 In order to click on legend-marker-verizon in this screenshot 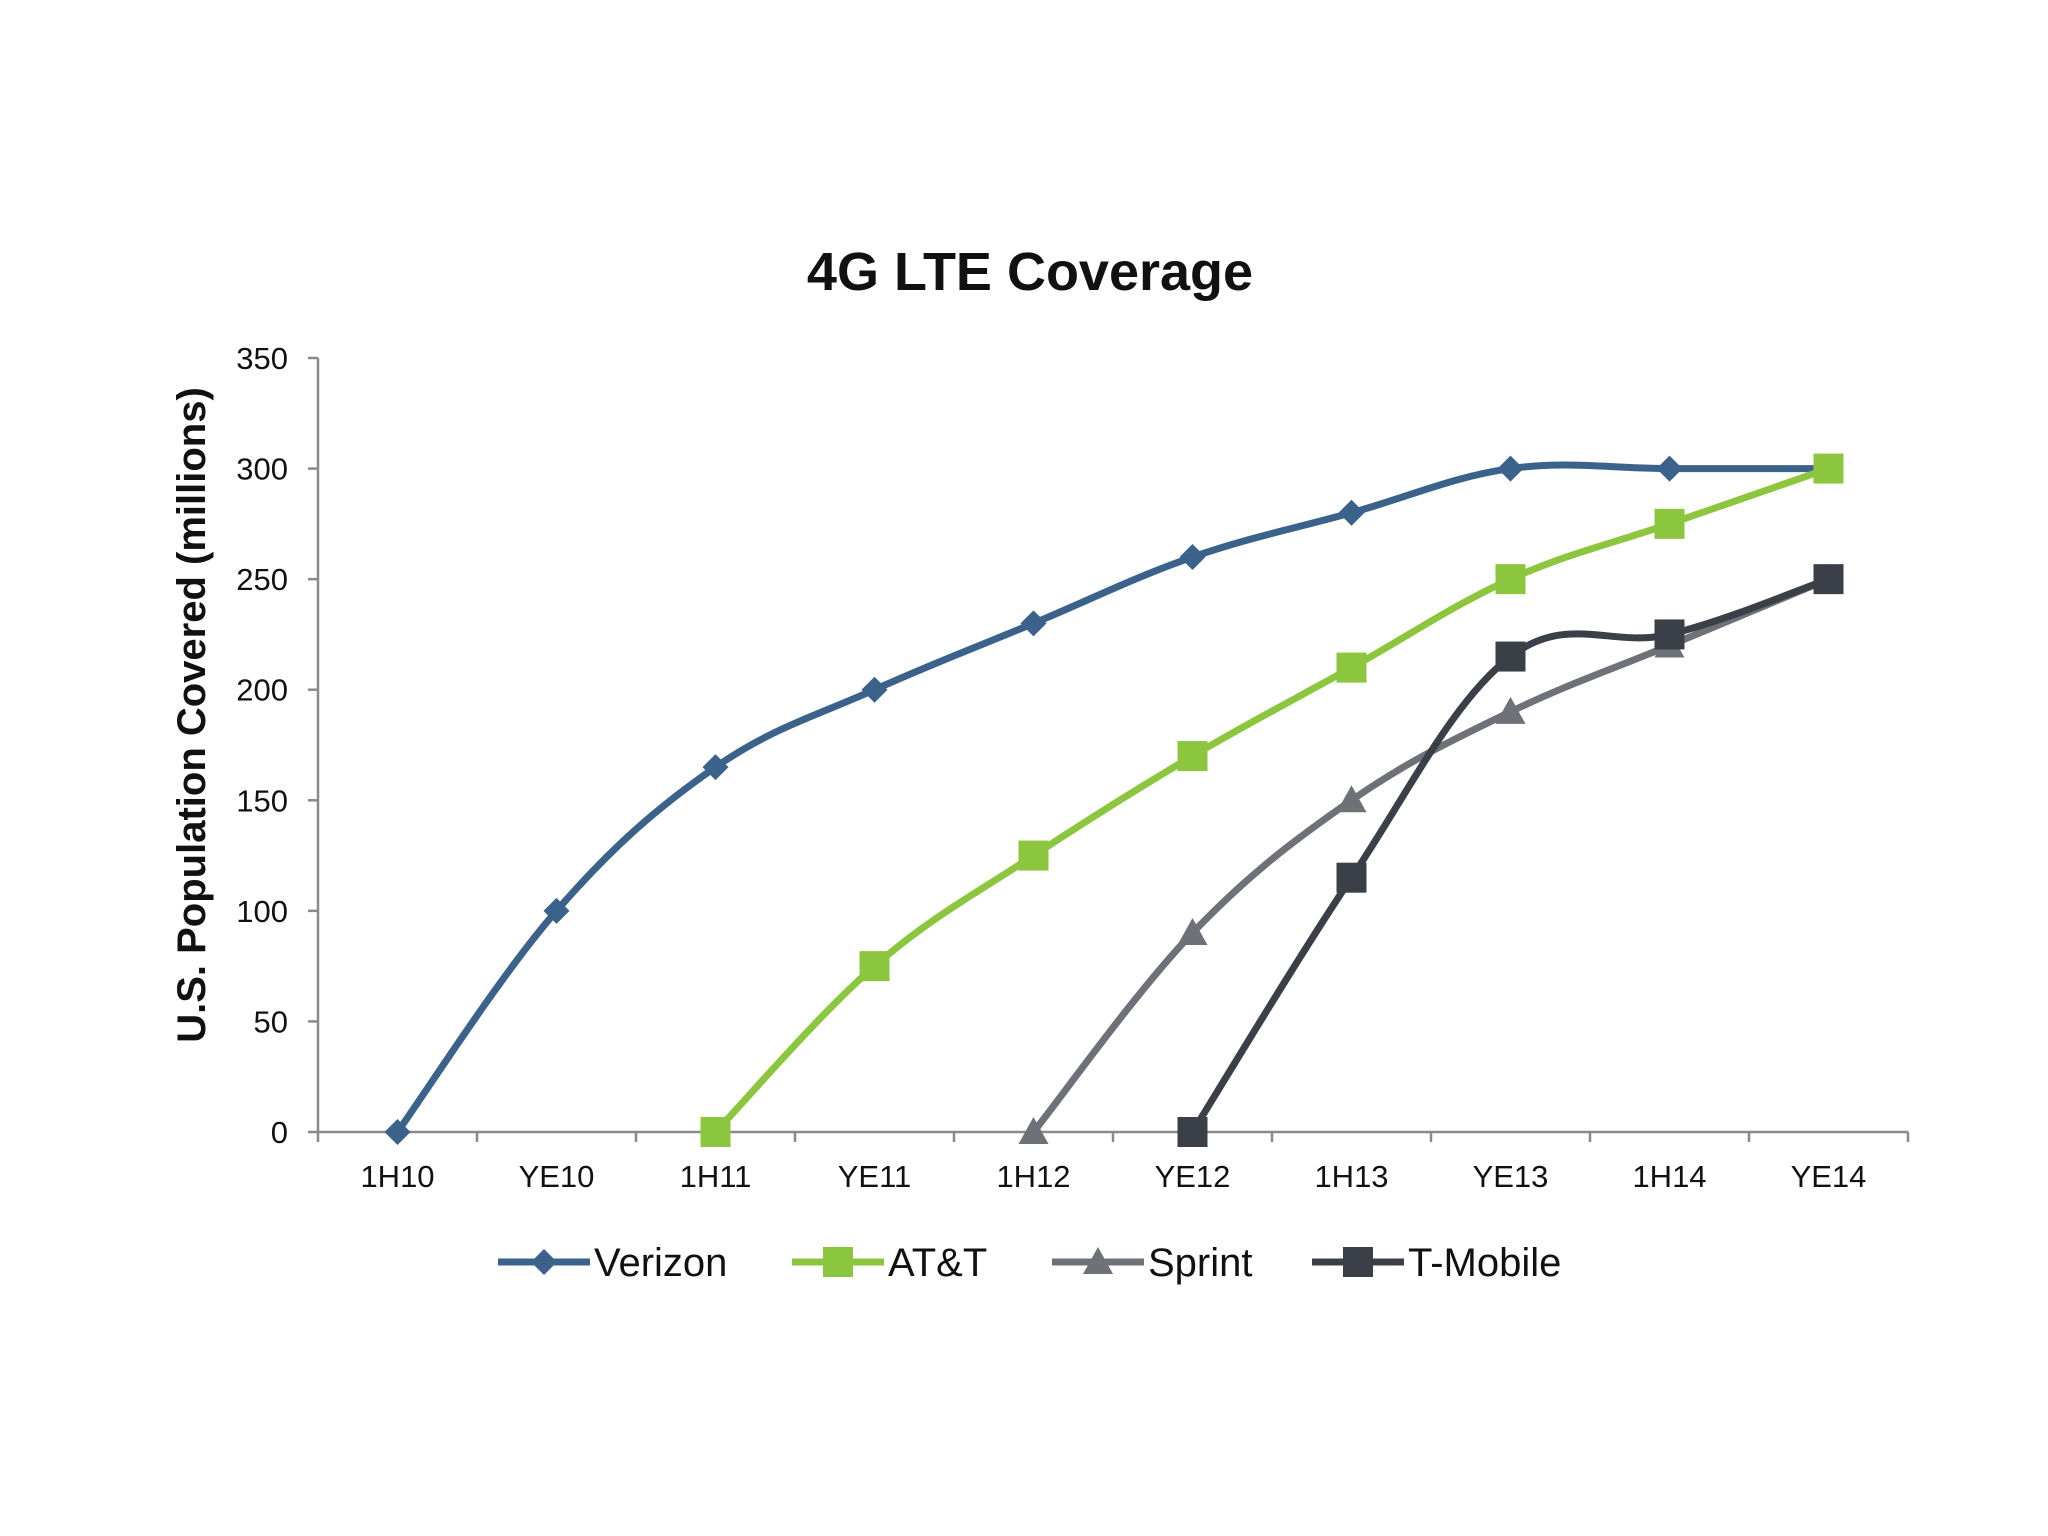, I will do `click(544, 1262)`.